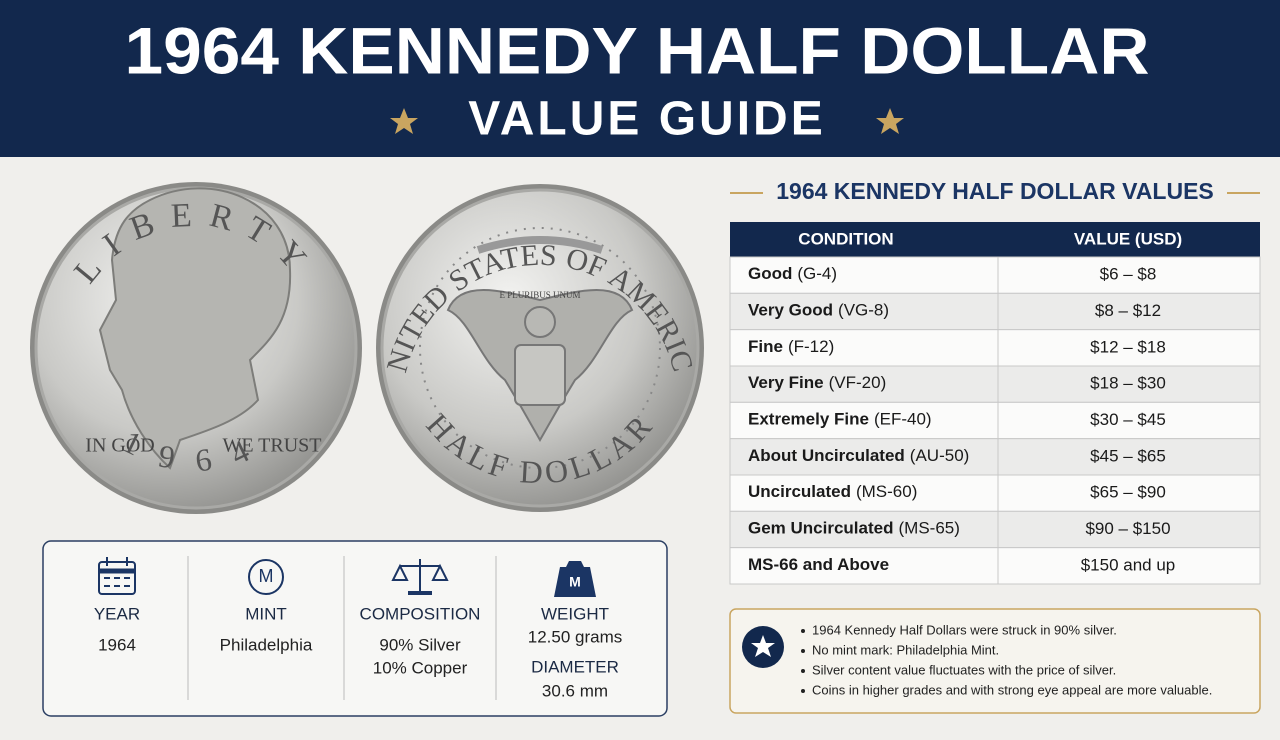 The width and height of the screenshot is (1280, 740). I want to click on grade-code: (MS-60), so click(886, 492).